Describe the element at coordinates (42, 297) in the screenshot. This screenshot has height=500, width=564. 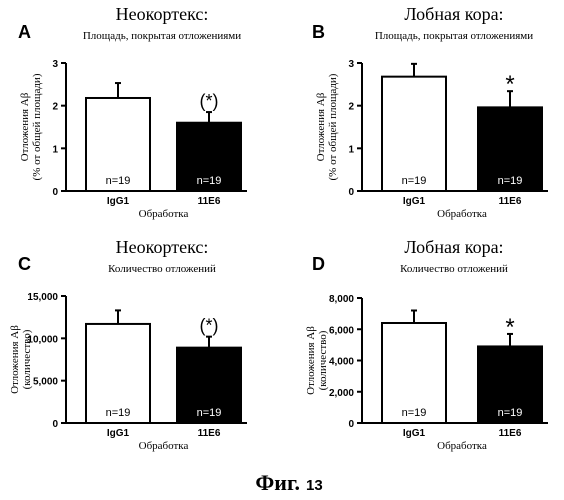
I see `y-tick-label: 15,000` at that location.